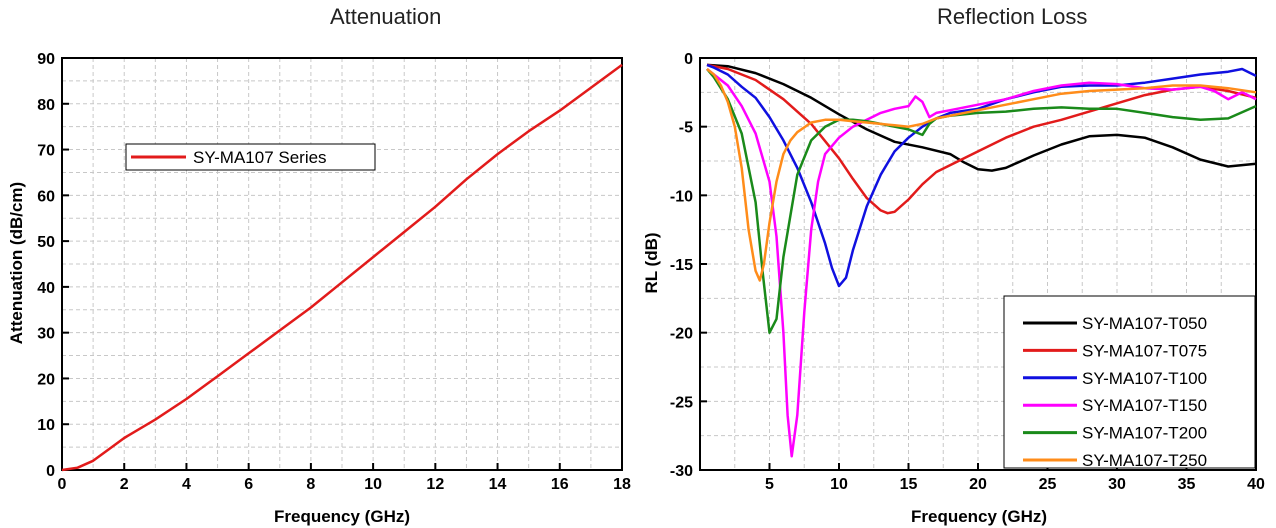  Describe the element at coordinates (681, 402) in the screenshot. I see `right-y-tick-label: -25` at that location.